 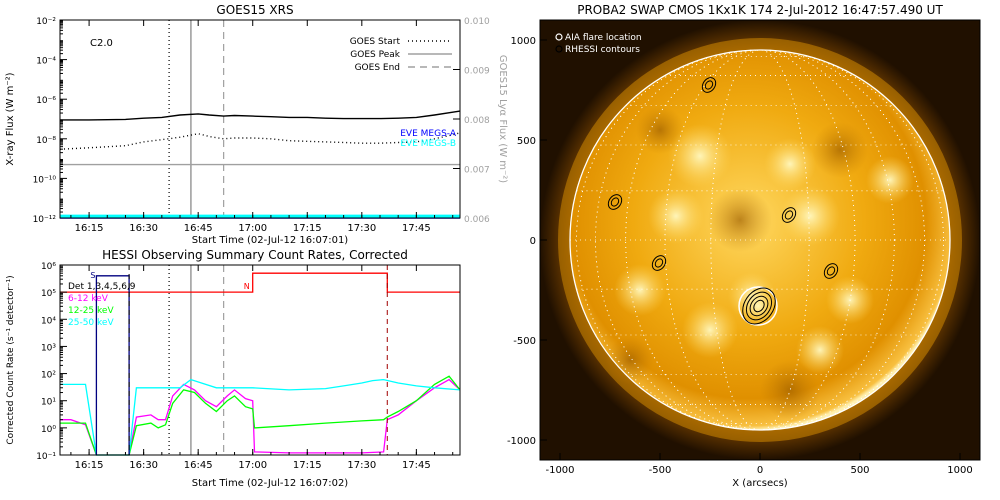 What do you see at coordinates (760, 470) in the screenshot?
I see `swap-x-tick-label: 0` at bounding box center [760, 470].